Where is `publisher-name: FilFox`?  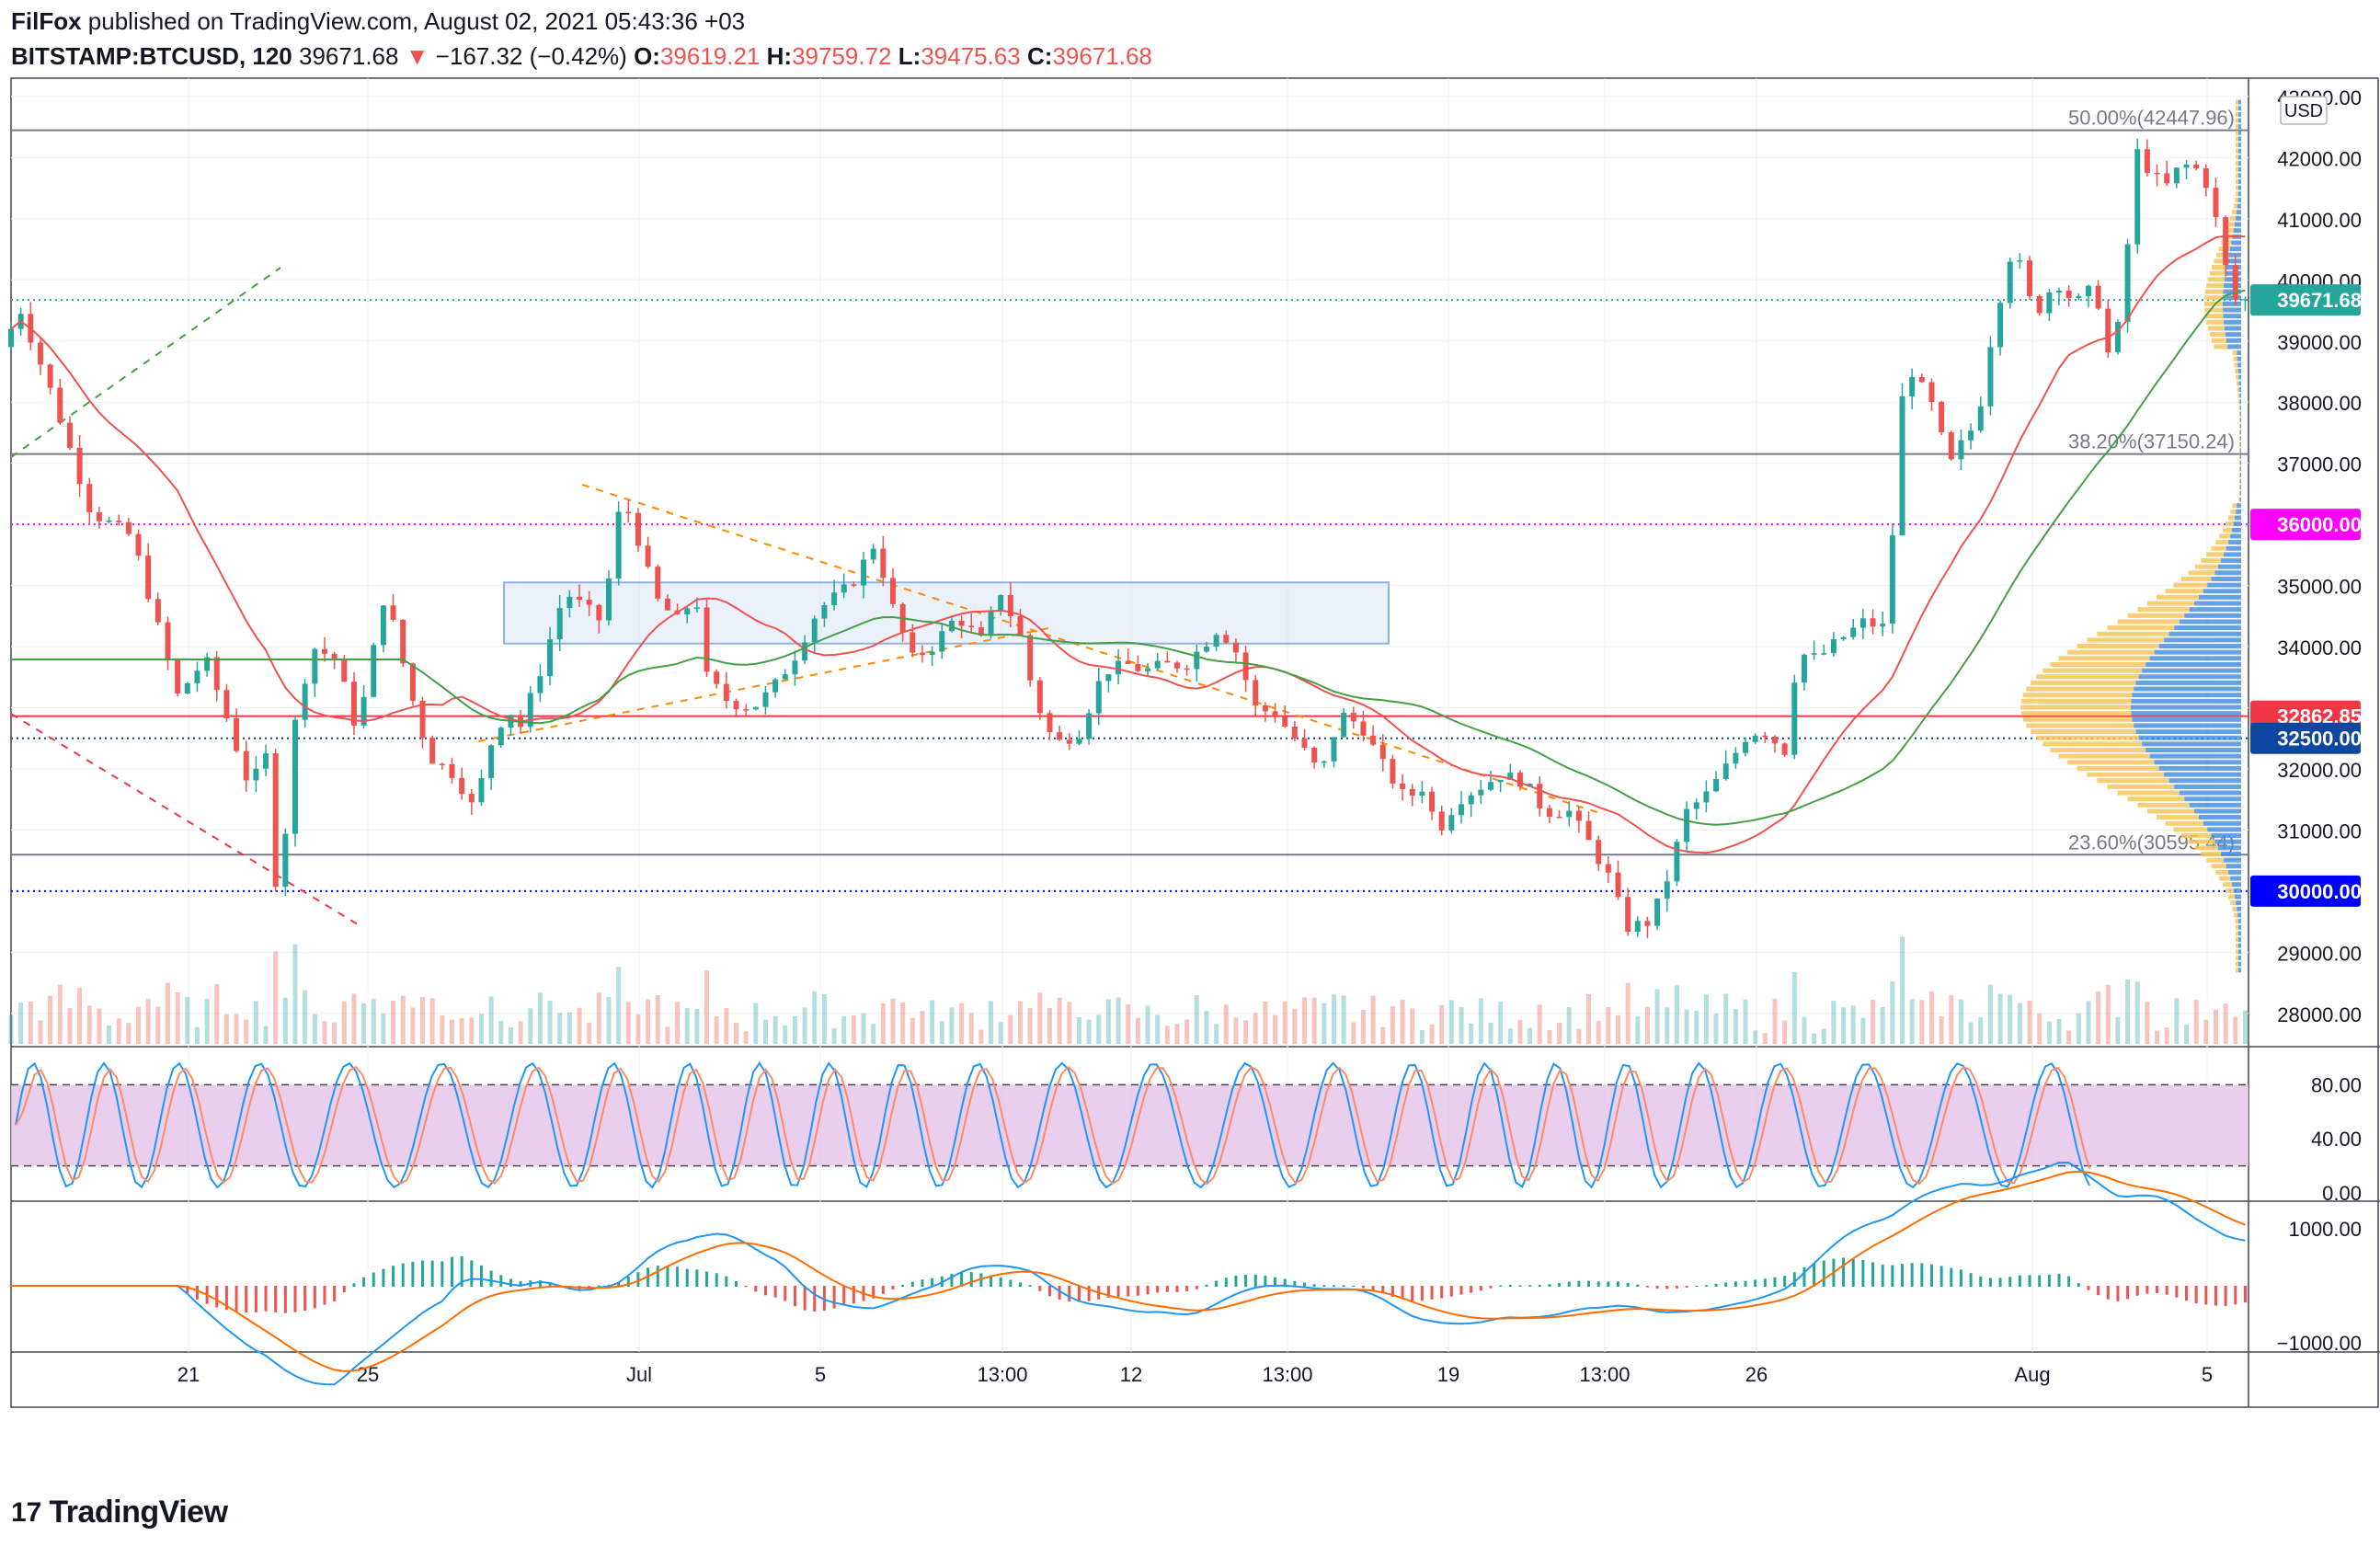 publisher-name: FilFox is located at coordinates (46, 21).